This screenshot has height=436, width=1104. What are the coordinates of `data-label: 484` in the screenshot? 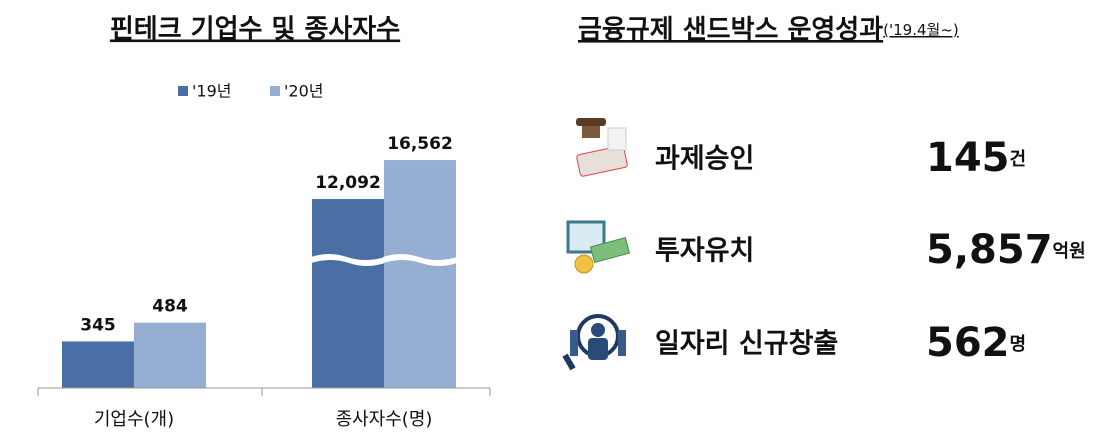 It's located at (170, 307).